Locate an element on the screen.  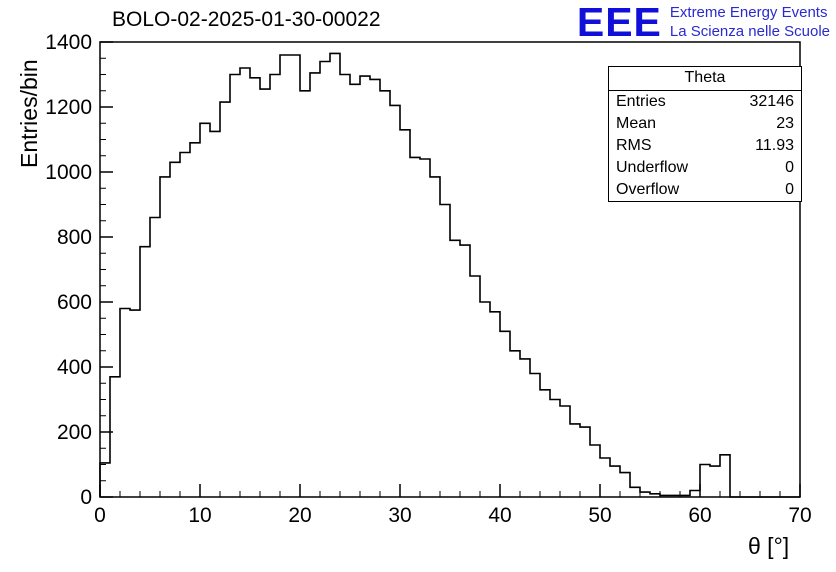
stats-value: 23 is located at coordinates (785, 123).